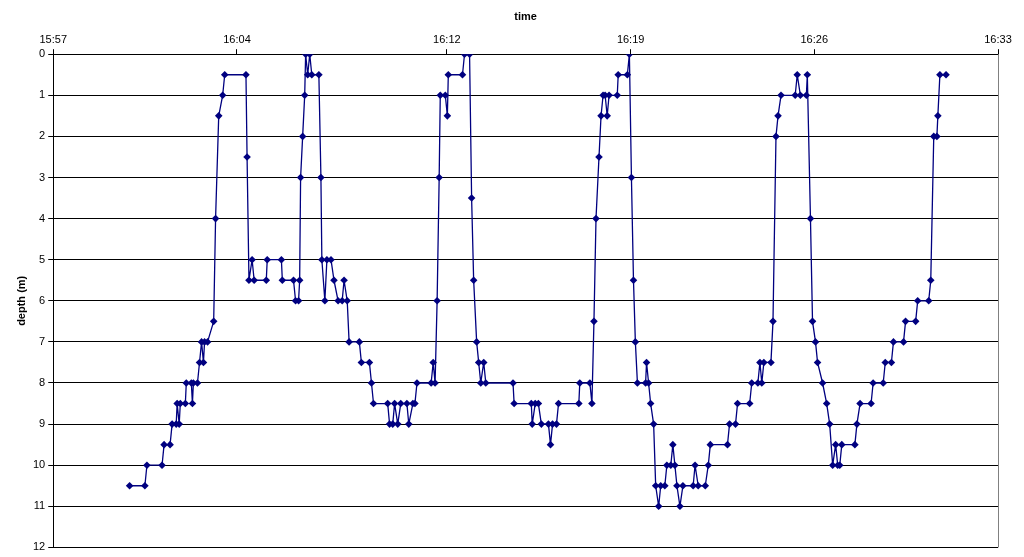 The image size is (1024, 557). Describe the element at coordinates (42, 299) in the screenshot. I see `y-tick-label: 6` at that location.